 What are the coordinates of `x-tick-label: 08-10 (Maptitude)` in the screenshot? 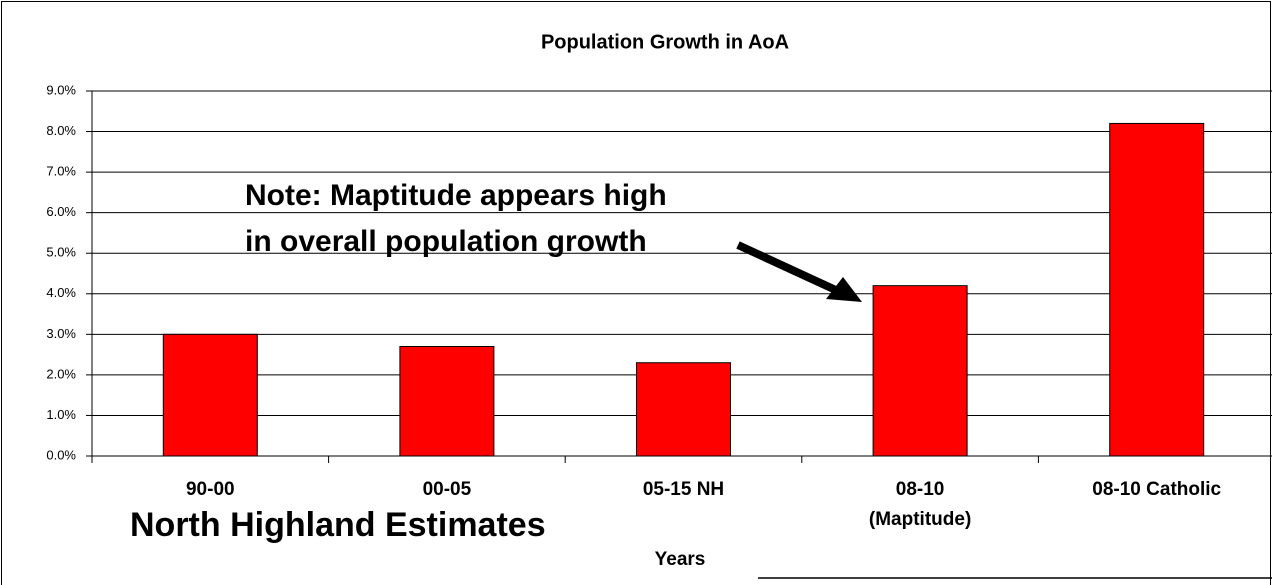 It's located at (920, 504).